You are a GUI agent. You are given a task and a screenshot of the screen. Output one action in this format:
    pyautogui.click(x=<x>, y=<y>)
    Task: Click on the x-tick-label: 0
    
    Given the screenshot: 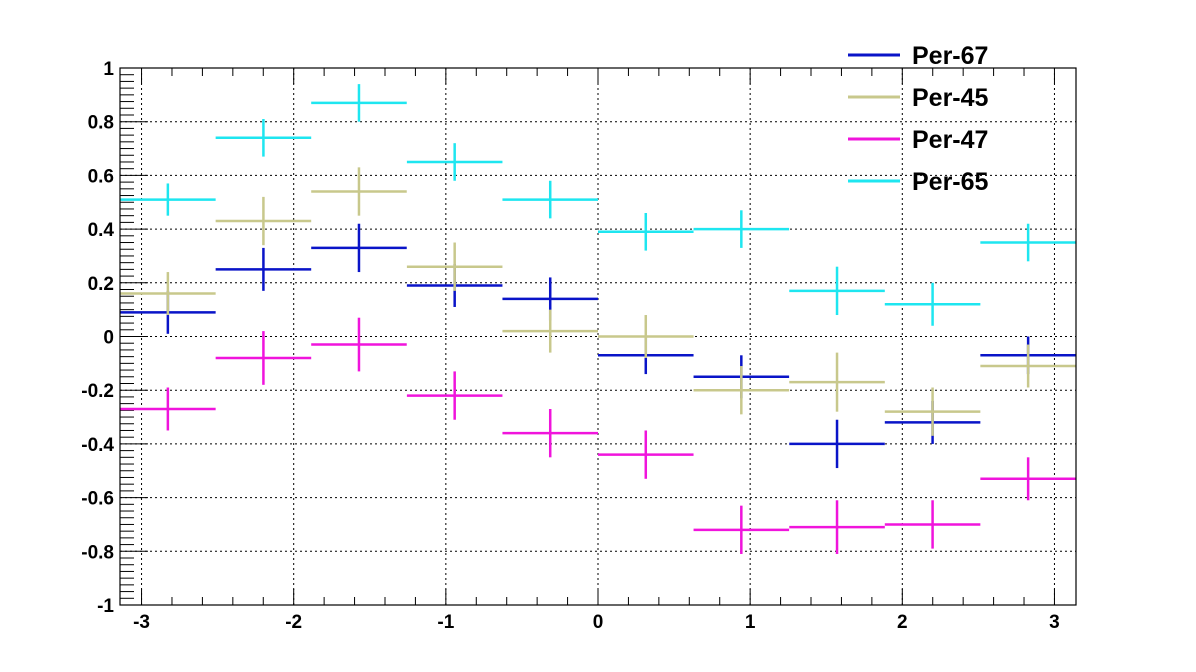 What is the action you would take?
    pyautogui.click(x=598, y=622)
    